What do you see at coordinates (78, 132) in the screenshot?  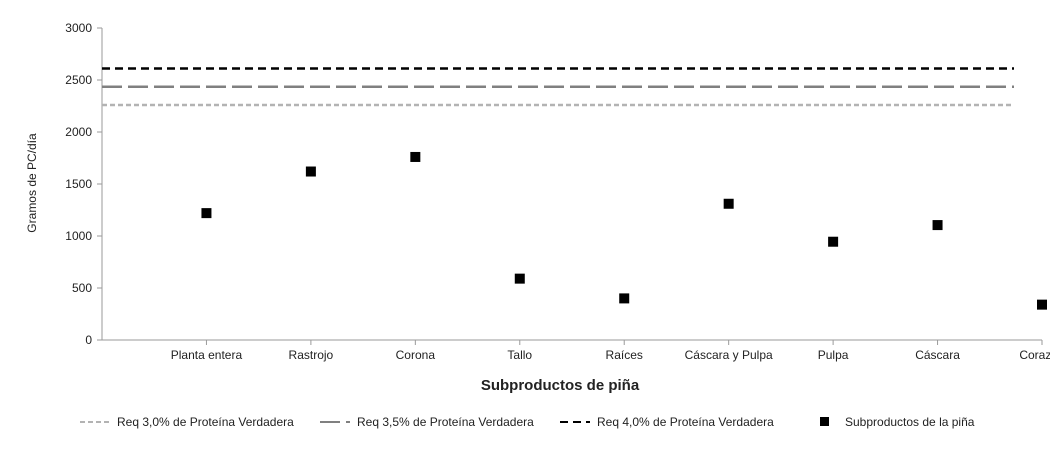 I see `y-tick-label: 2000` at bounding box center [78, 132].